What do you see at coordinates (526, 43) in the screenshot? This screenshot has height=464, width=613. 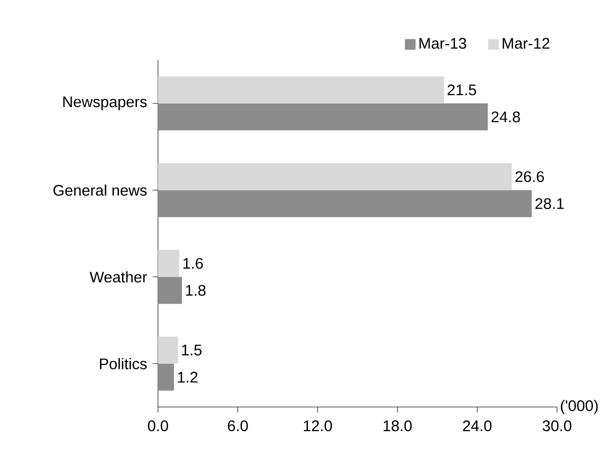 I see `legend-label: Mar-12` at bounding box center [526, 43].